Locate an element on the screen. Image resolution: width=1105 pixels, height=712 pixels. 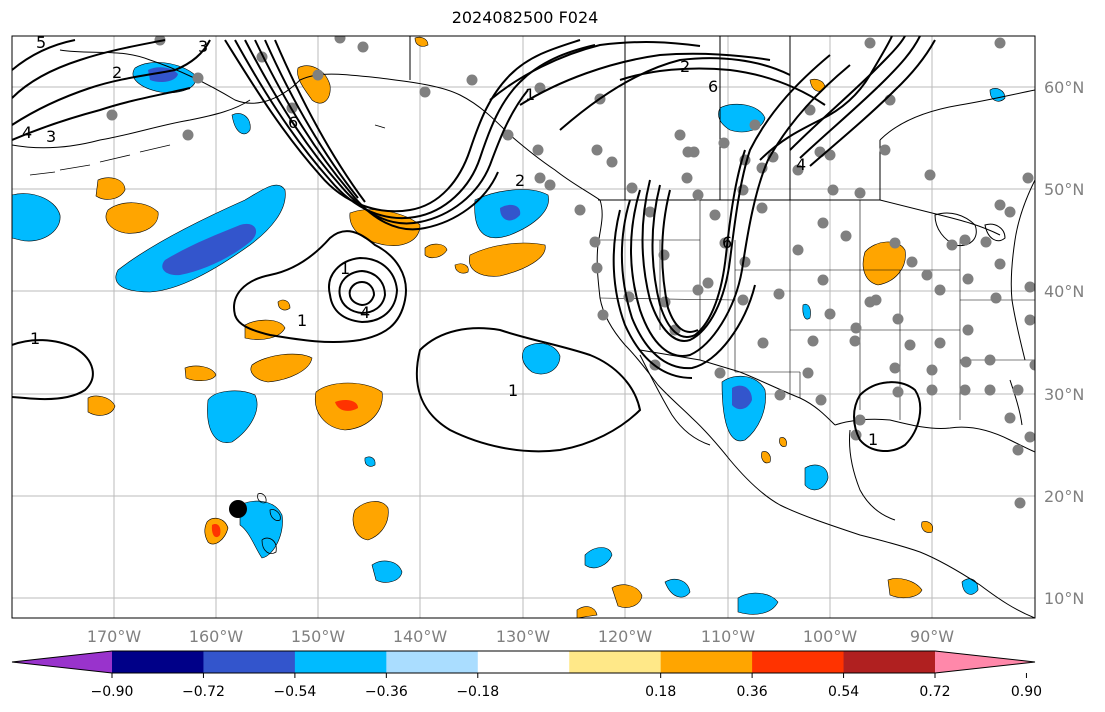
colorbar-label: 0.90 is located at coordinates (1026, 692).